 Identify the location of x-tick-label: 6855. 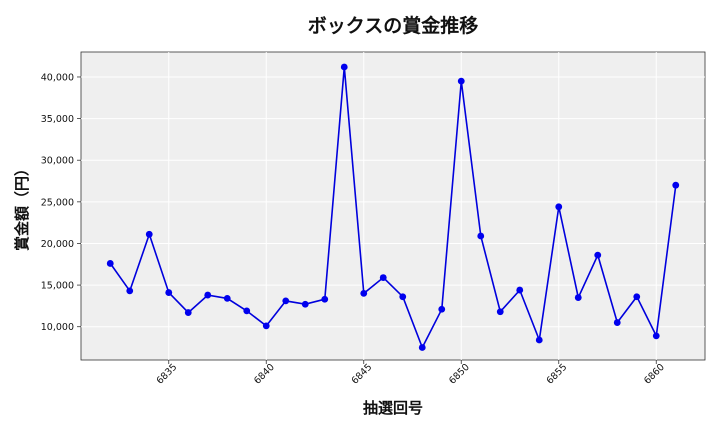
(557, 374).